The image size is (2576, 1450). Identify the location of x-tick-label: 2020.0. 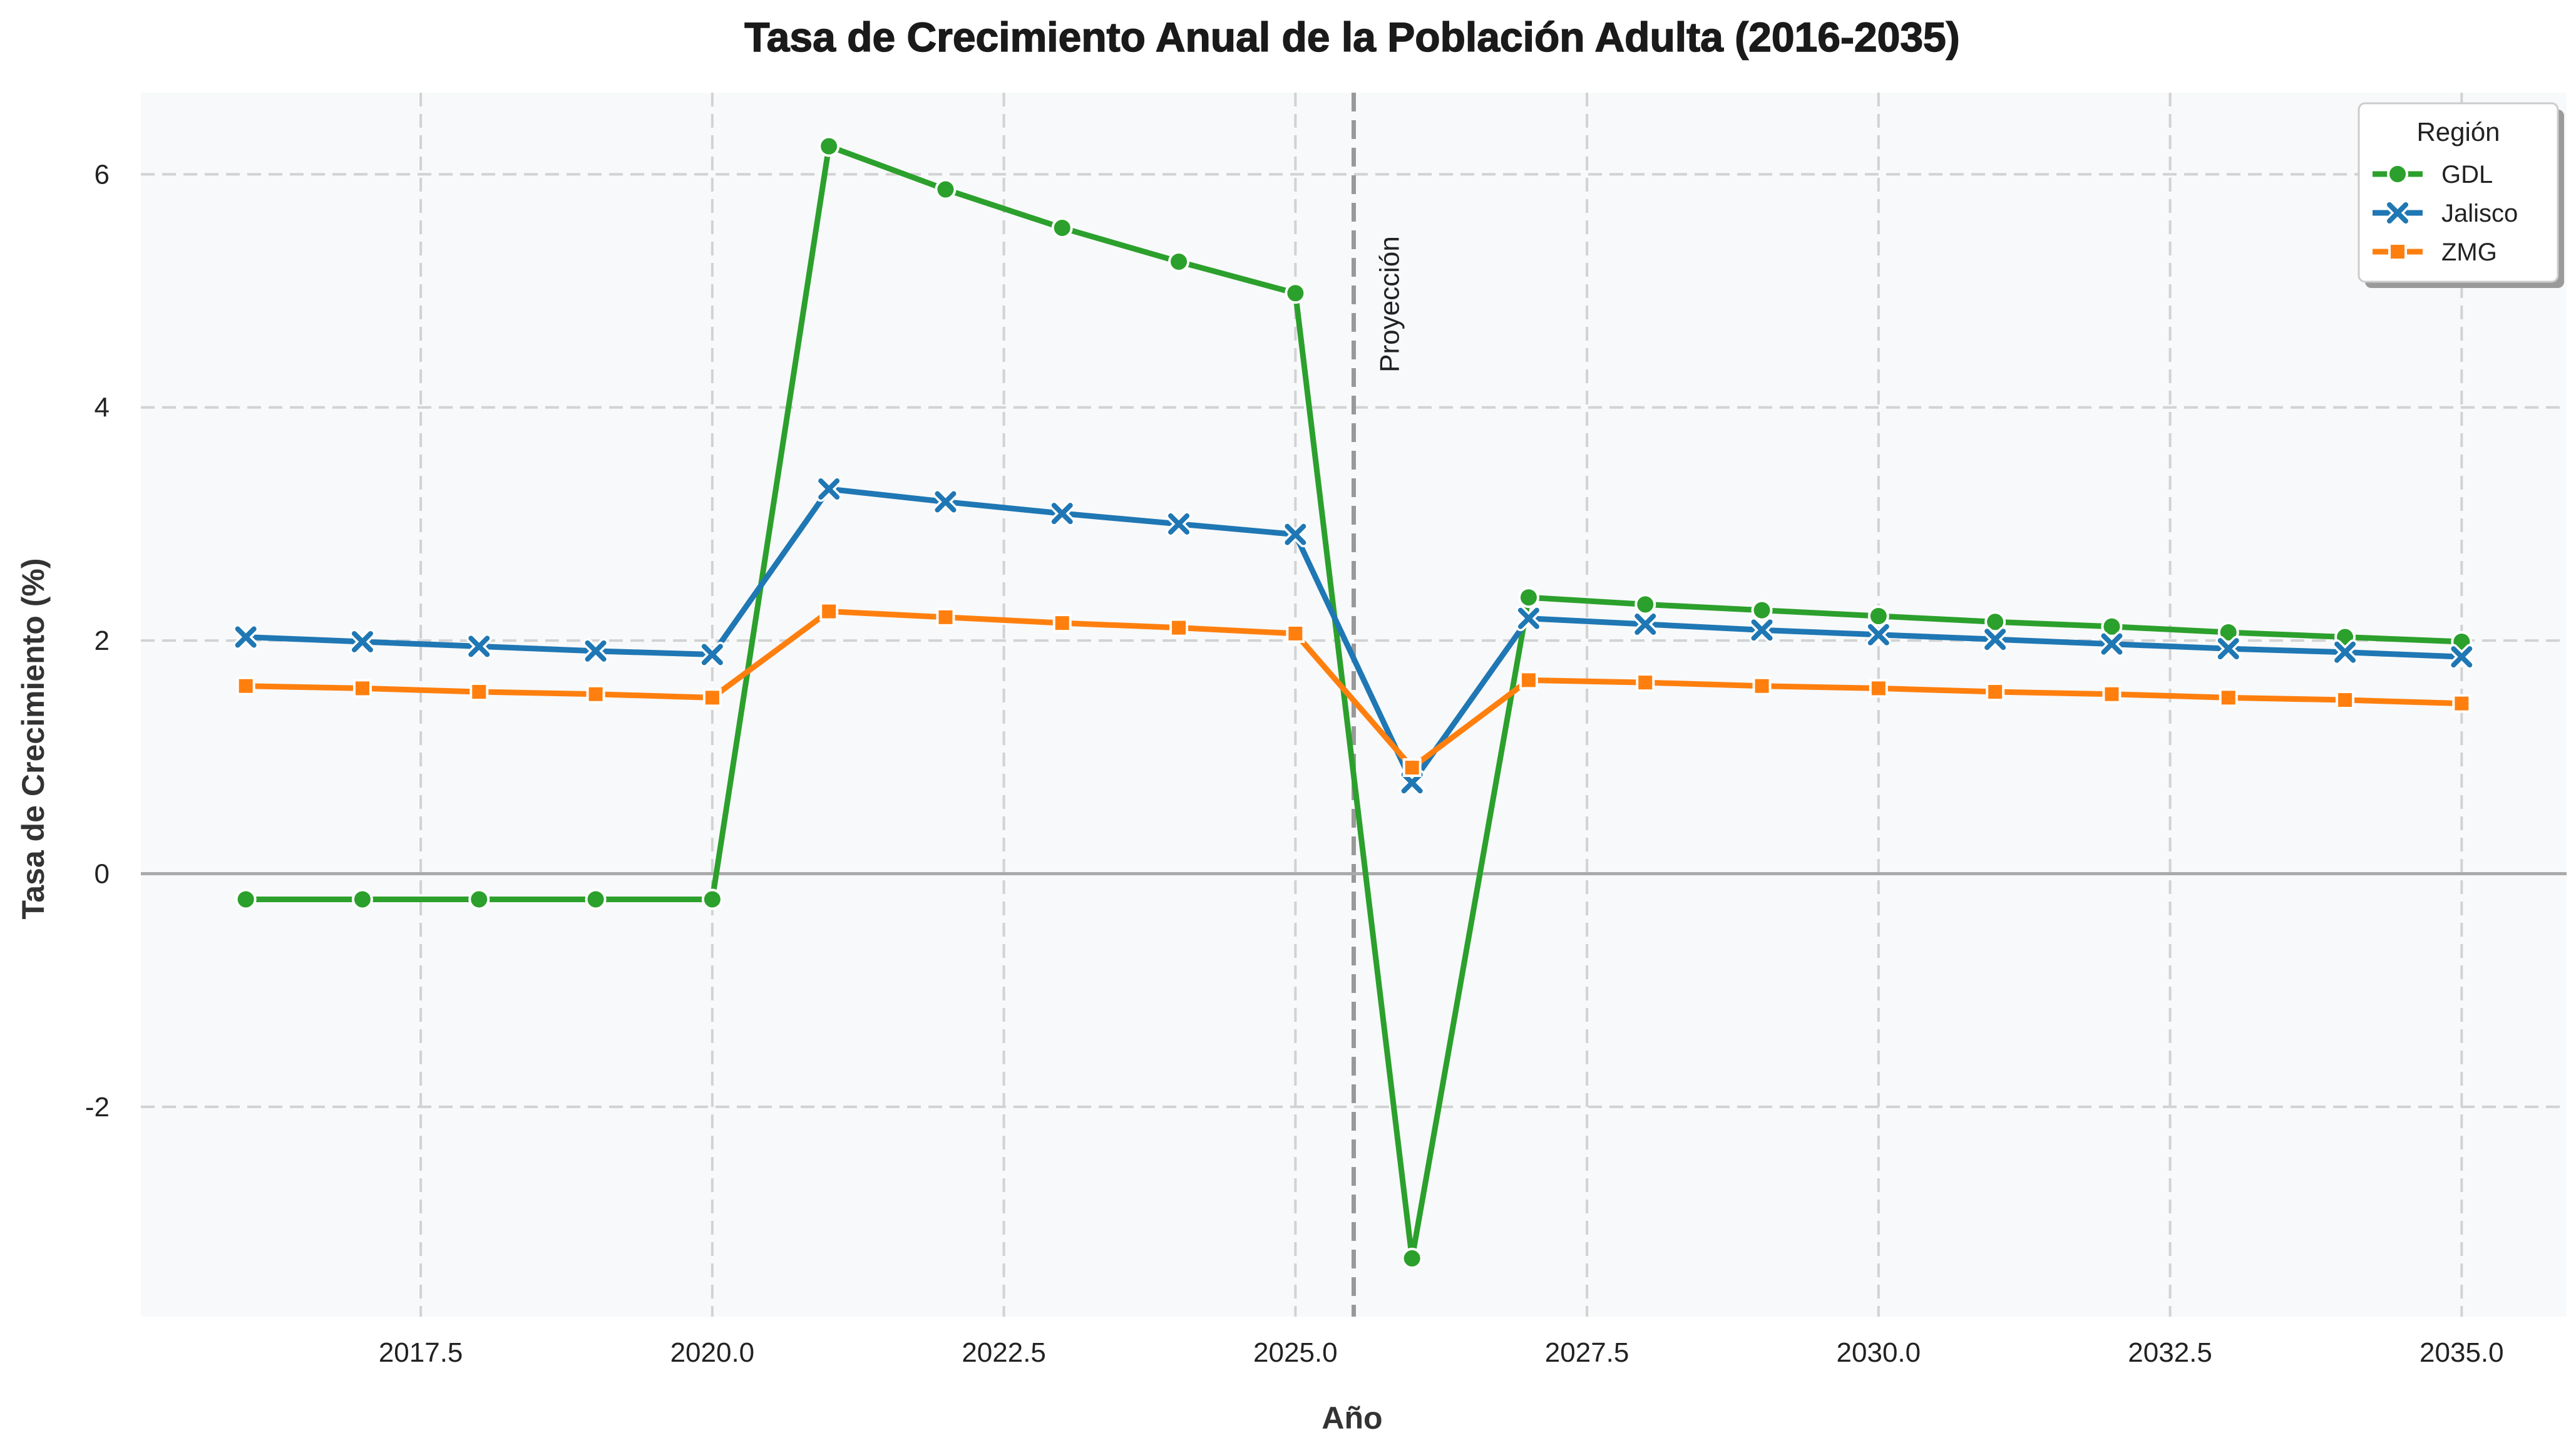
(712, 1352).